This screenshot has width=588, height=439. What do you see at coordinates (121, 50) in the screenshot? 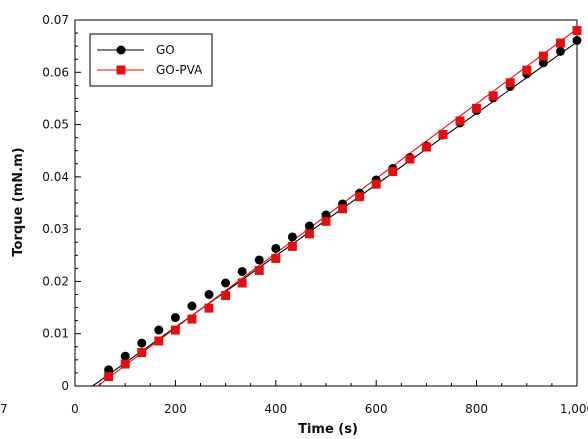
I see `legend-marker-go` at bounding box center [121, 50].